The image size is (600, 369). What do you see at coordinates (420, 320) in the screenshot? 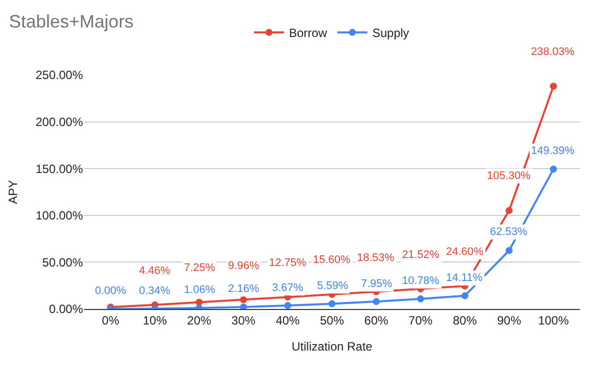
I see `x-tick-label: 70%` at bounding box center [420, 320].